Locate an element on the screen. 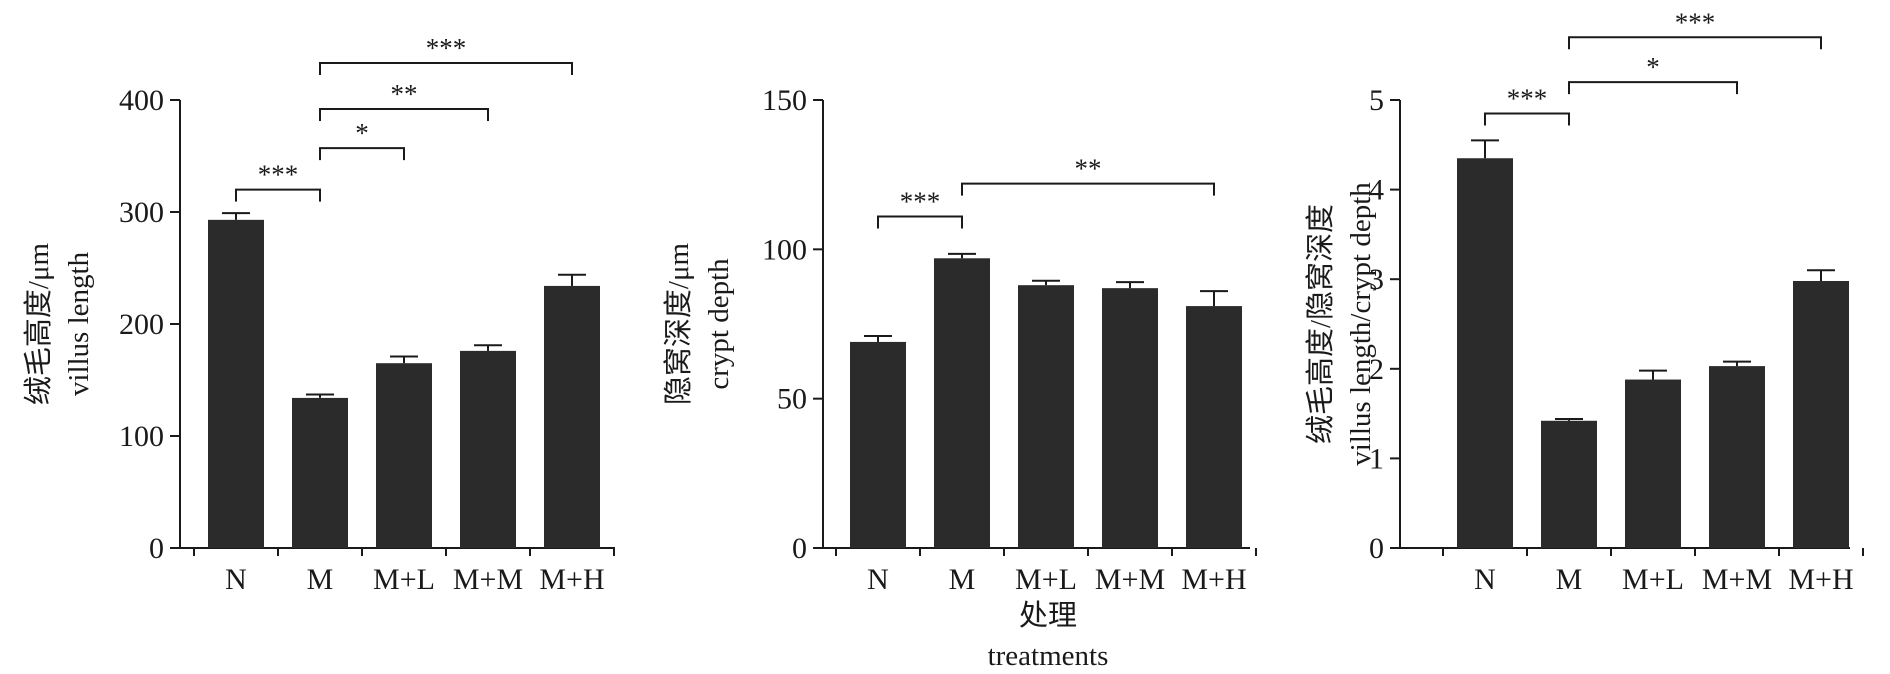  y-tick-label: 1 is located at coordinates (1376, 458).